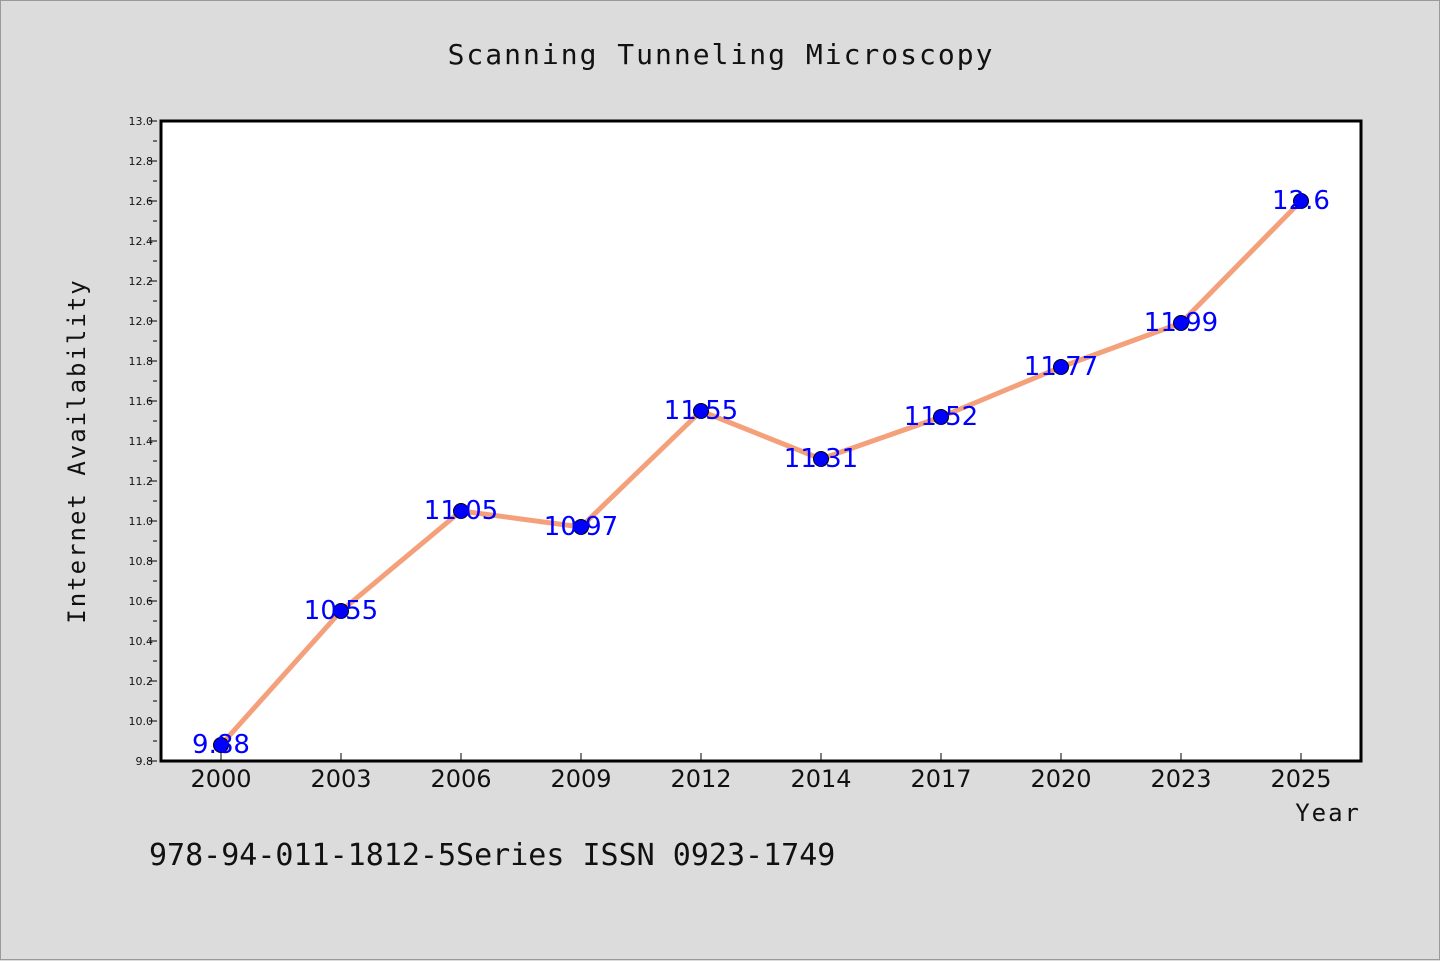 The width and height of the screenshot is (1440, 961). What do you see at coordinates (141, 241) in the screenshot?
I see `y-tick-label: 12.4` at bounding box center [141, 241].